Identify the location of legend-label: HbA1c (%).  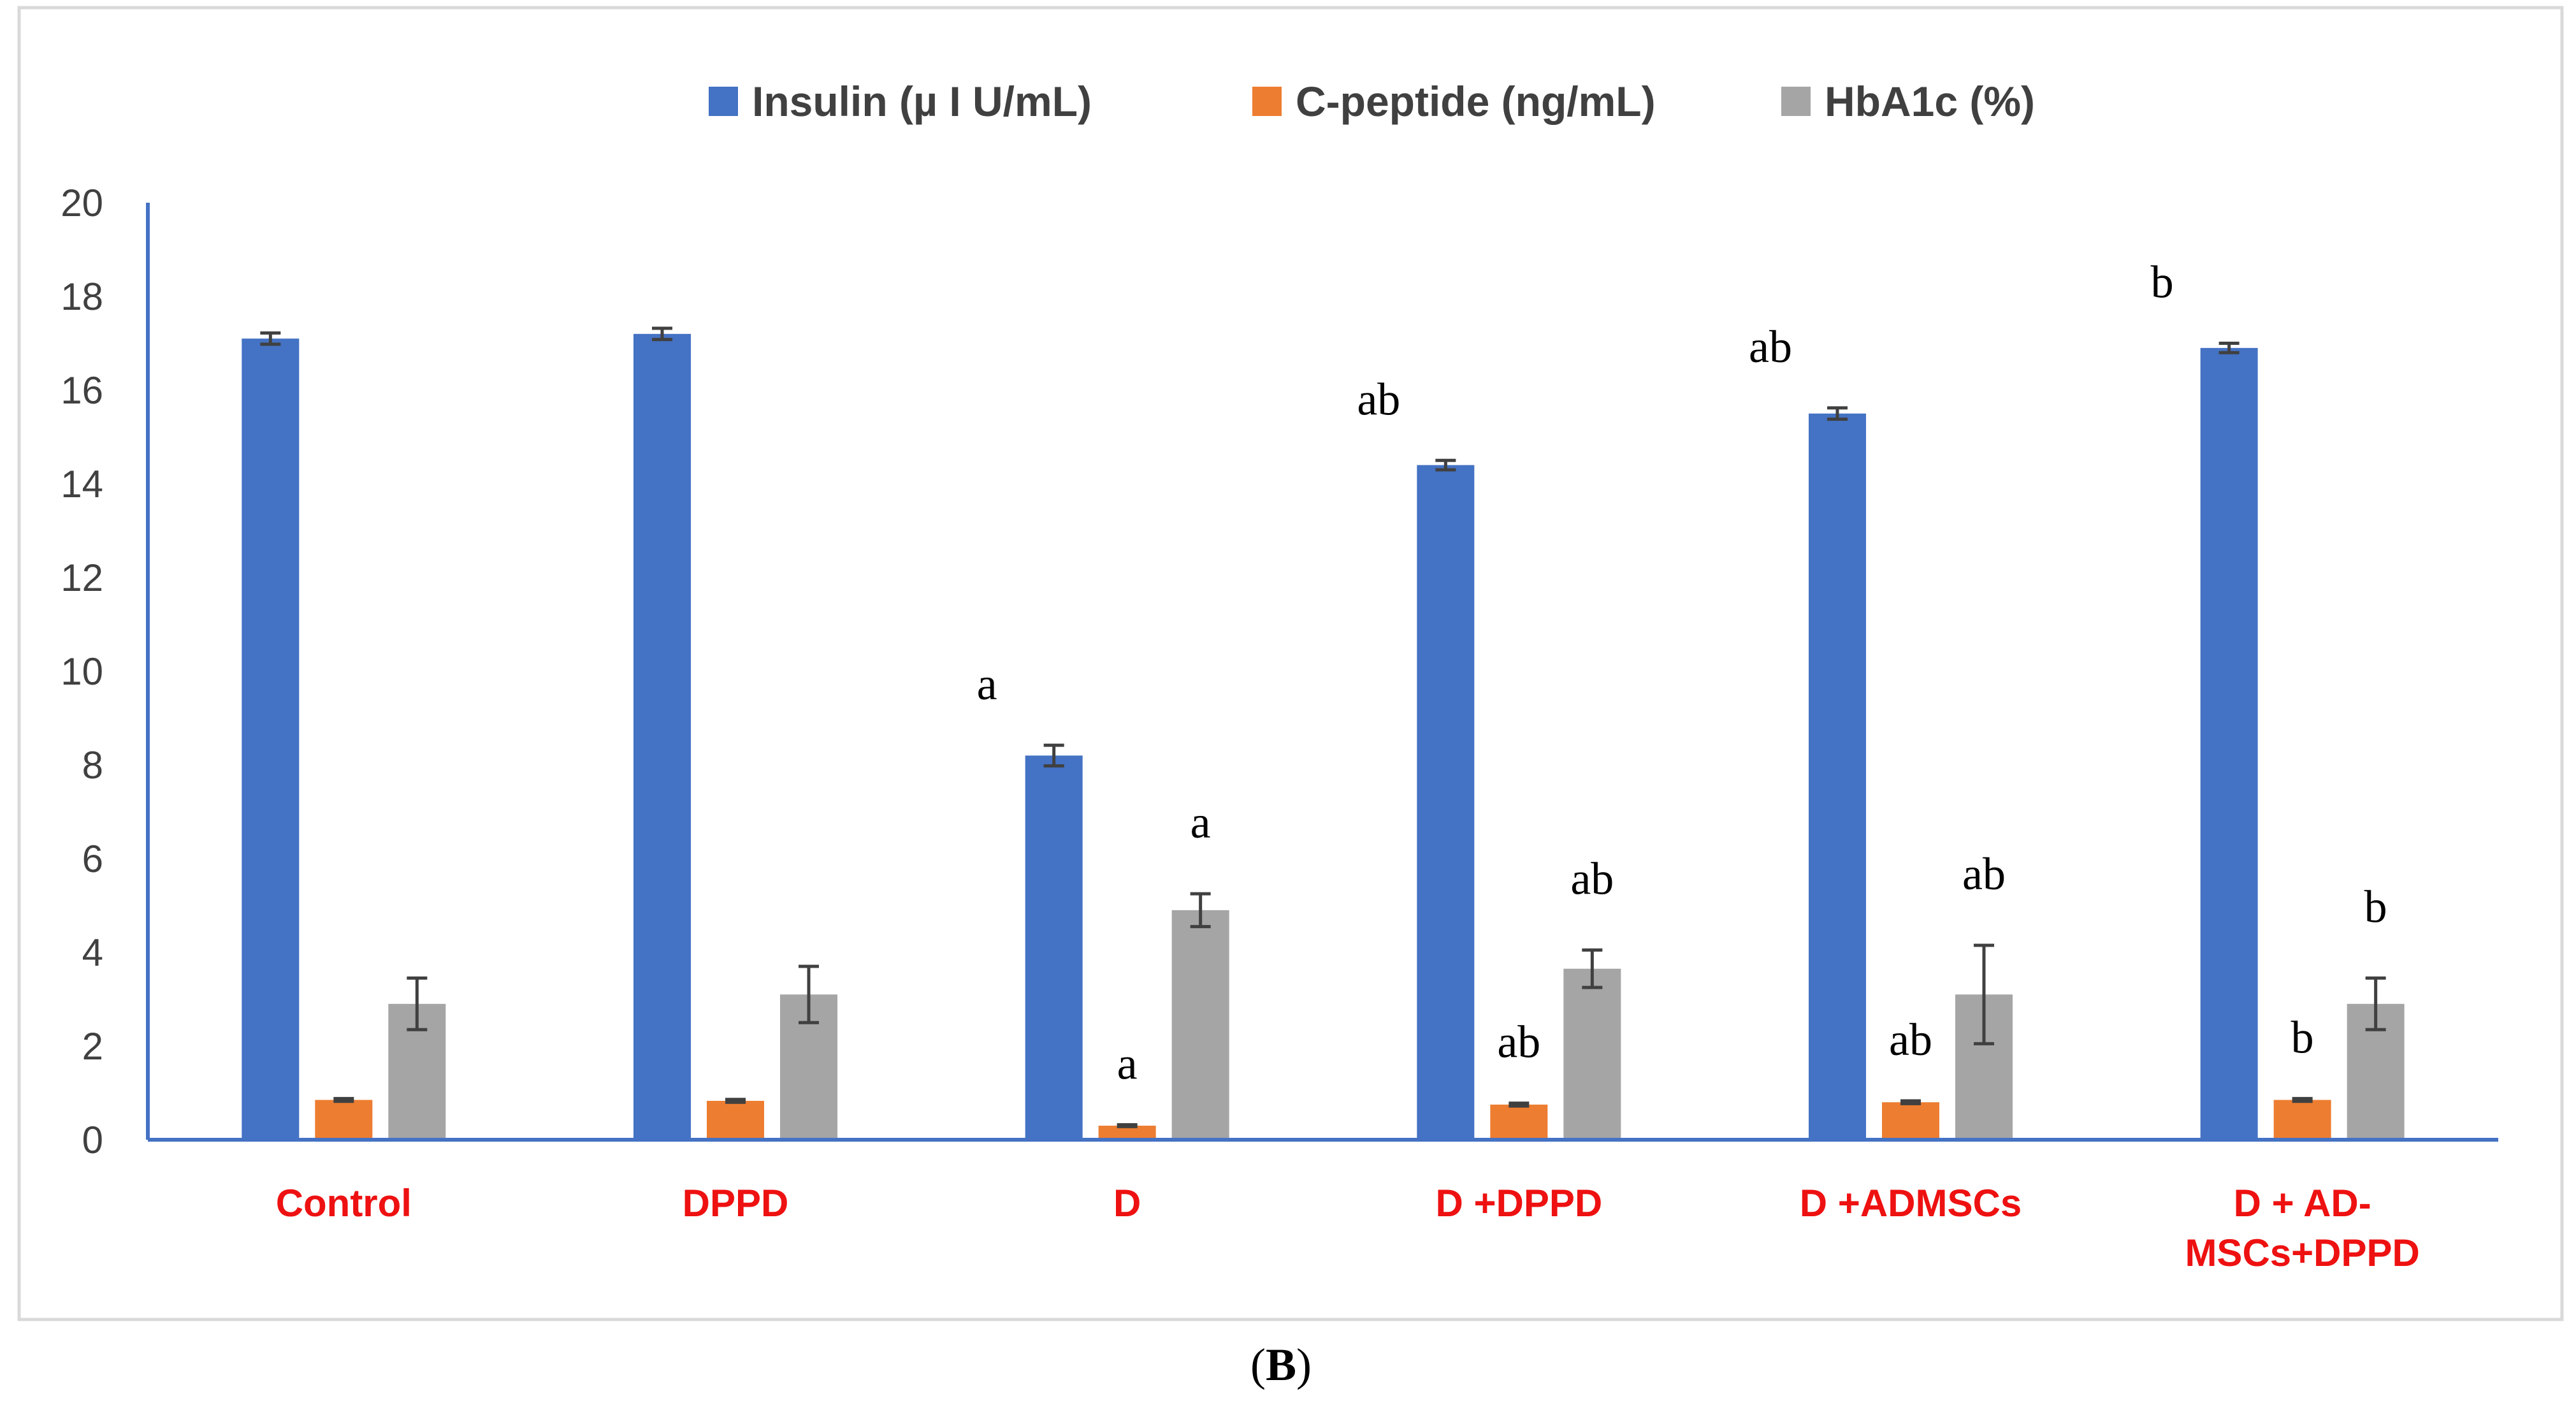
(1930, 101).